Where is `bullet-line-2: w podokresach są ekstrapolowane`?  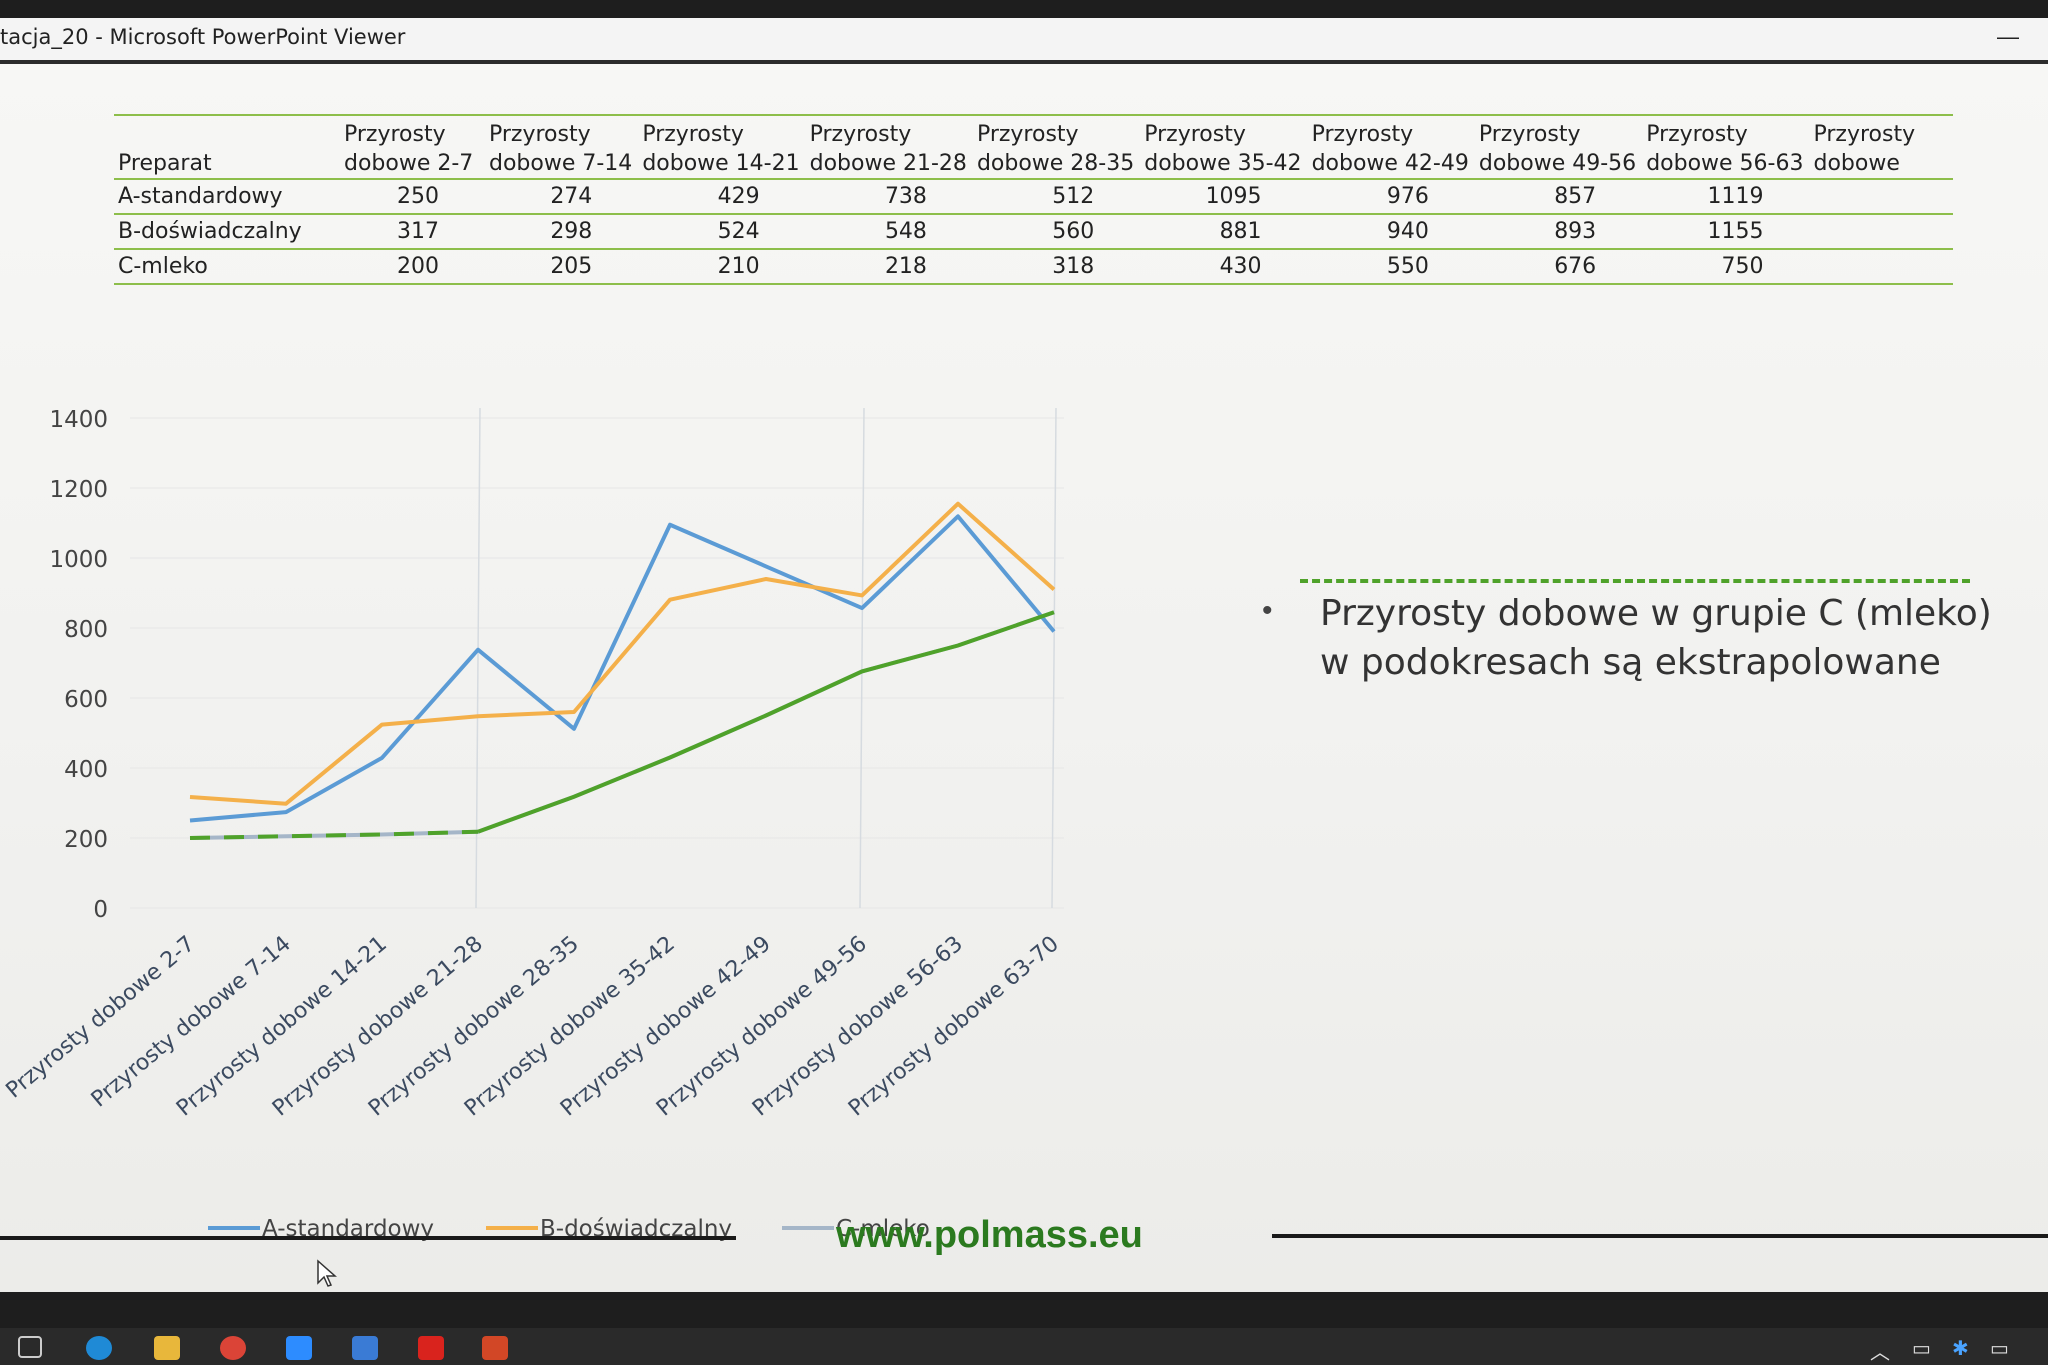 bullet-line-2: w podokresach są ekstrapolowane is located at coordinates (1630, 662).